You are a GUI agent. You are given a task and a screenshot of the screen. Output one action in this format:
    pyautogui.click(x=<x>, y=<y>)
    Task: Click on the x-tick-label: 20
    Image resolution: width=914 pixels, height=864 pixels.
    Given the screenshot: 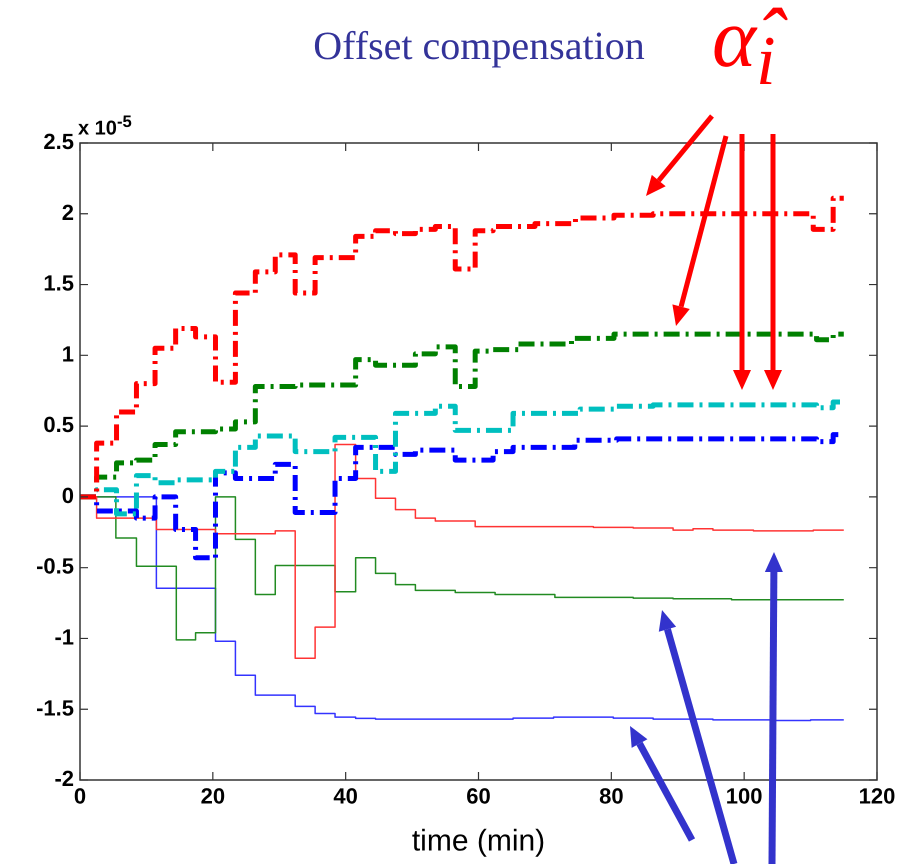 What is the action you would take?
    pyautogui.click(x=213, y=795)
    